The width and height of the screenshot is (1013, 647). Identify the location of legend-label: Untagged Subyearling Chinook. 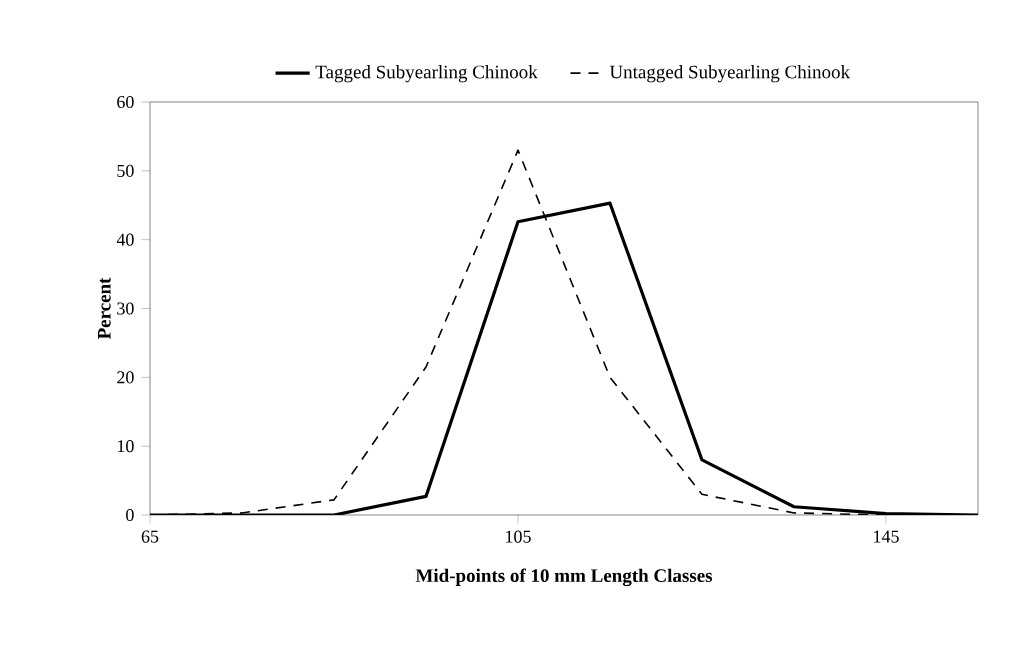
(730, 74).